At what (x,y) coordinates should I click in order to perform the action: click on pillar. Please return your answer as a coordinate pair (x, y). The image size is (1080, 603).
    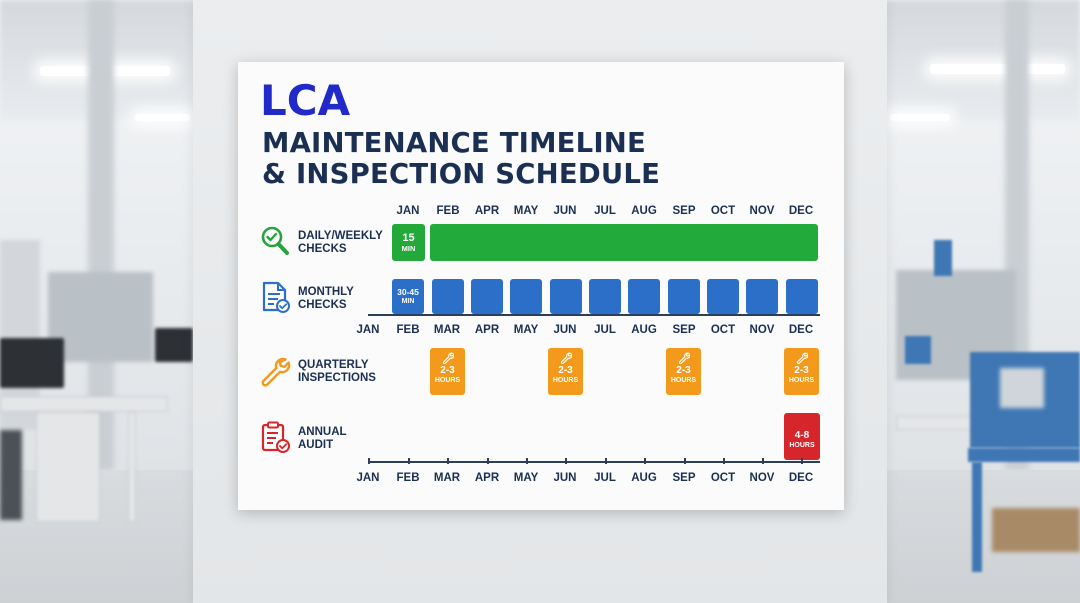
    Looking at the image, I should click on (101, 235).